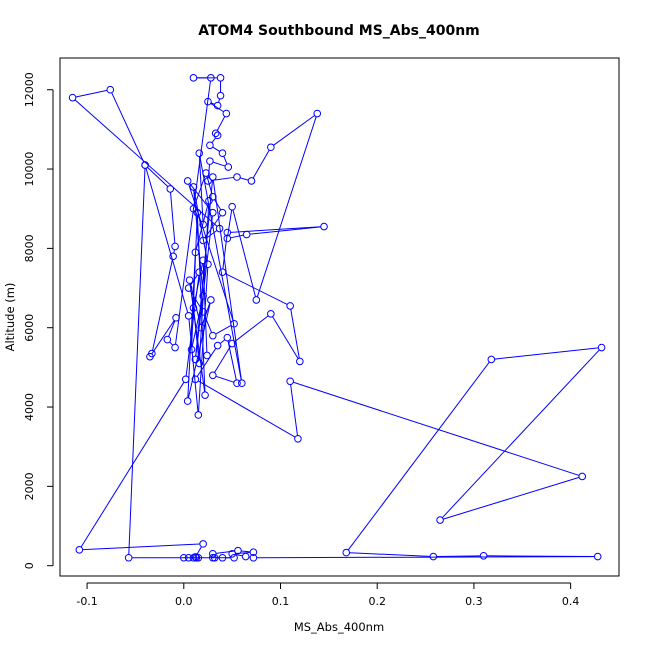 The height and width of the screenshot is (650, 650). Describe the element at coordinates (29, 407) in the screenshot. I see `y-tick-label: 4000` at that location.